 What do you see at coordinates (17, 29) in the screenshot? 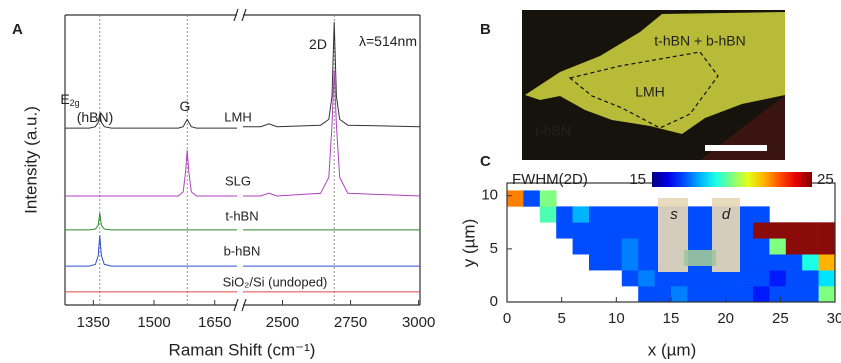
I see `panel-label: A` at bounding box center [17, 29].